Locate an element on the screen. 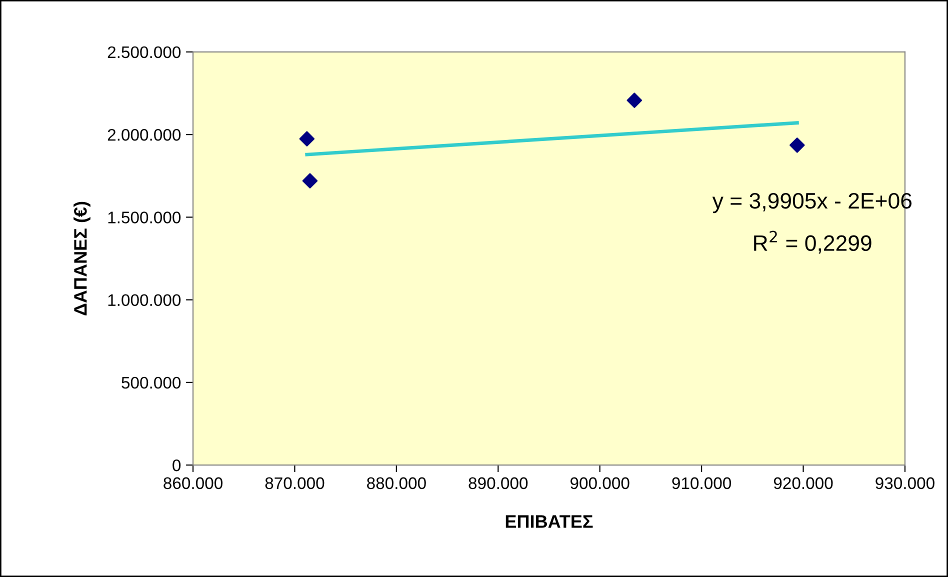  x-tick-label: 910.000 is located at coordinates (702, 483).